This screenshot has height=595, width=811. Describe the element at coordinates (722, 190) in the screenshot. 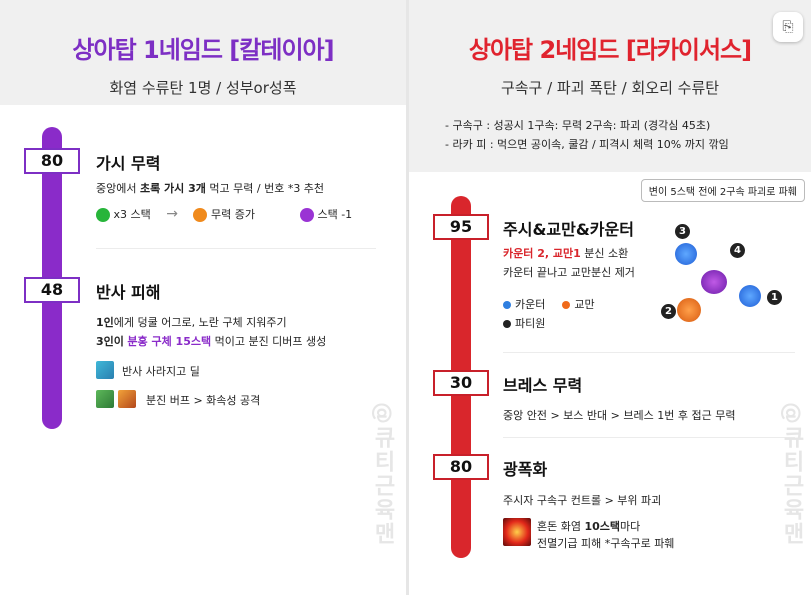

I see `tip-chip: 변이 5스택 전에 2구속 파괴로 파훼` at that location.